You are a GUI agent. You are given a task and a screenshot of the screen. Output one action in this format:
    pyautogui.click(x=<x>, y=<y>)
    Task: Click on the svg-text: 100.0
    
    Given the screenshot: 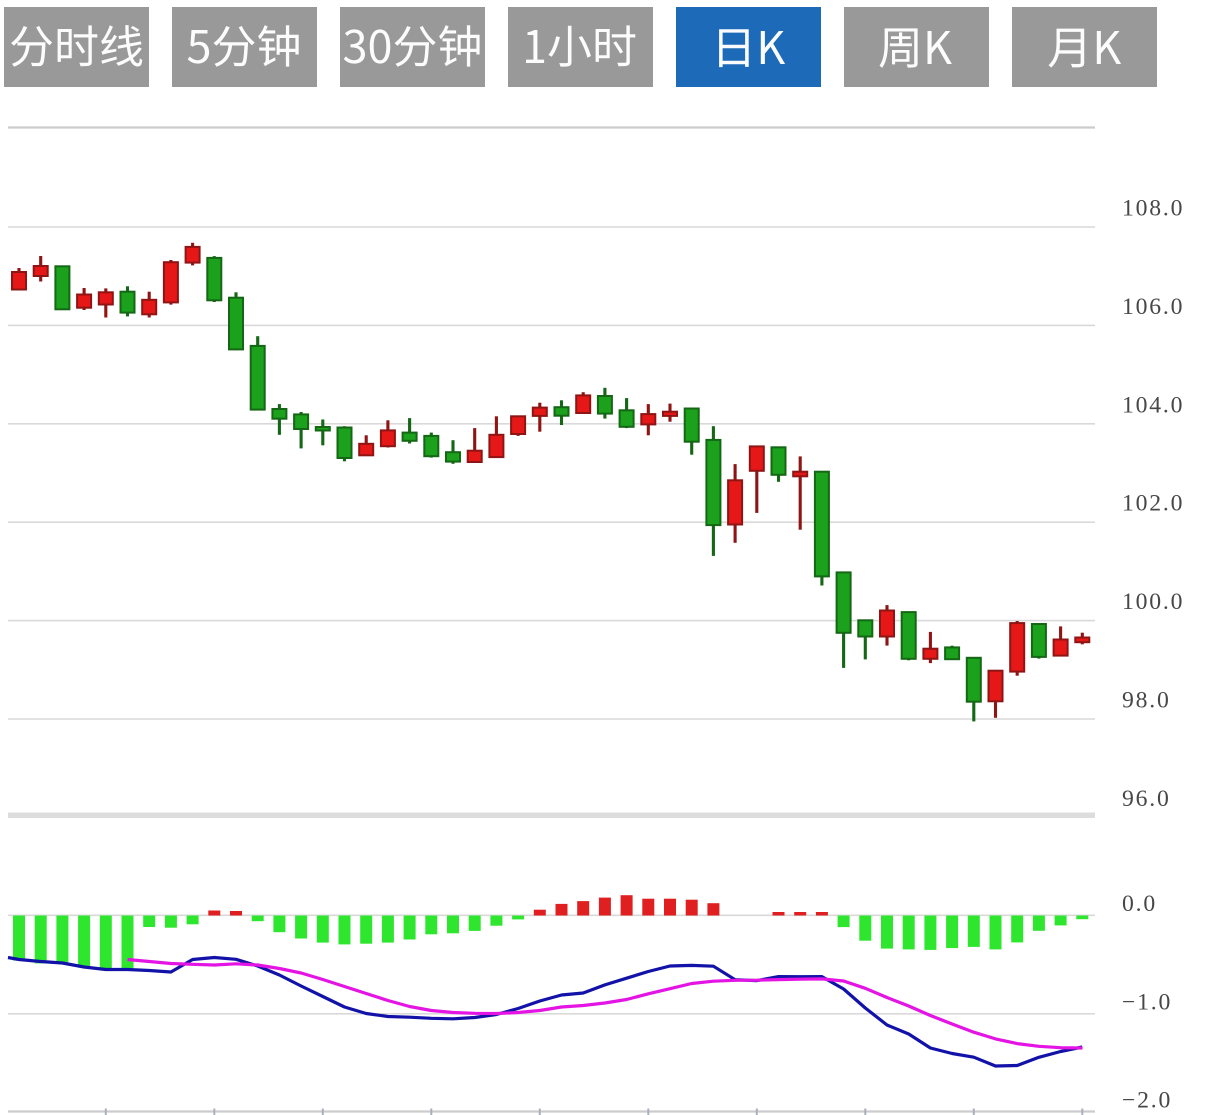 What is the action you would take?
    pyautogui.click(x=1153, y=602)
    